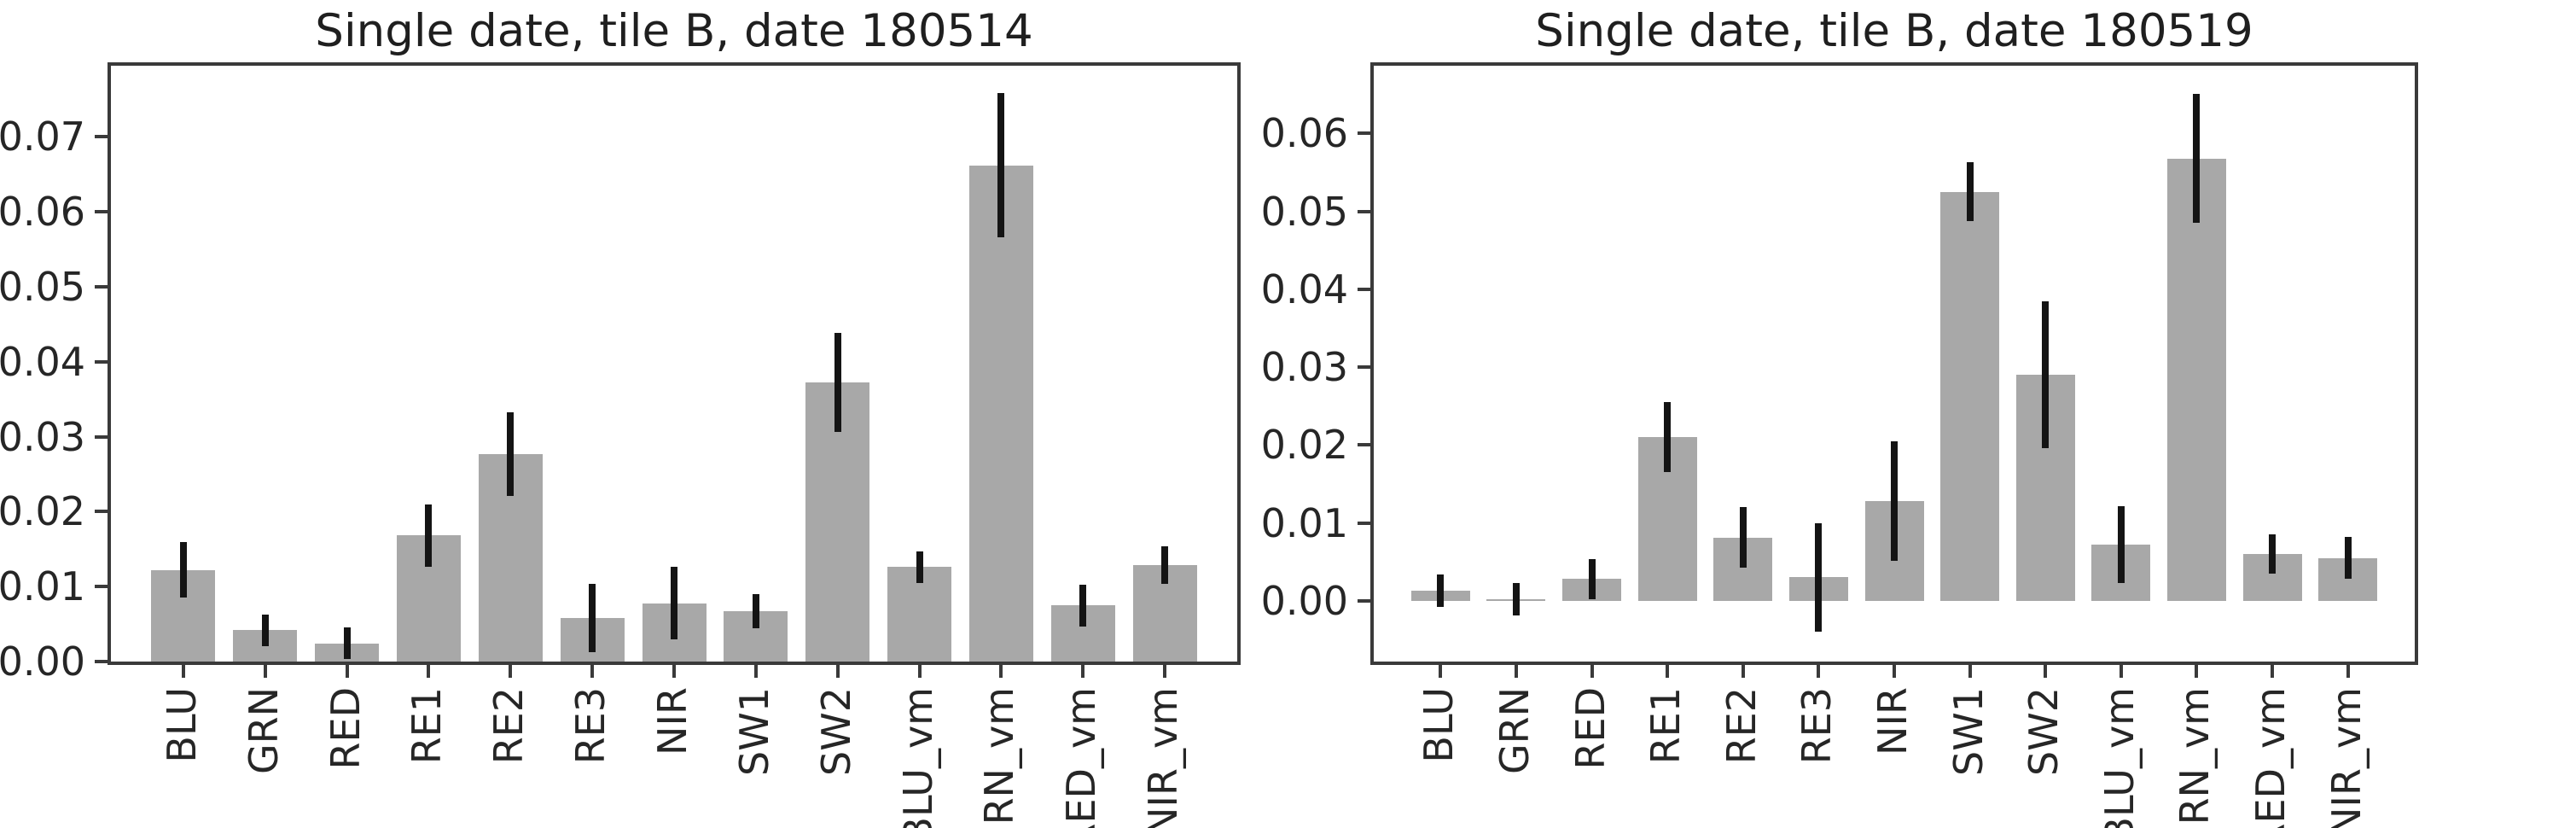  I want to click on chart-title: Single date, tile B, date 180519, so click(1894, 31).